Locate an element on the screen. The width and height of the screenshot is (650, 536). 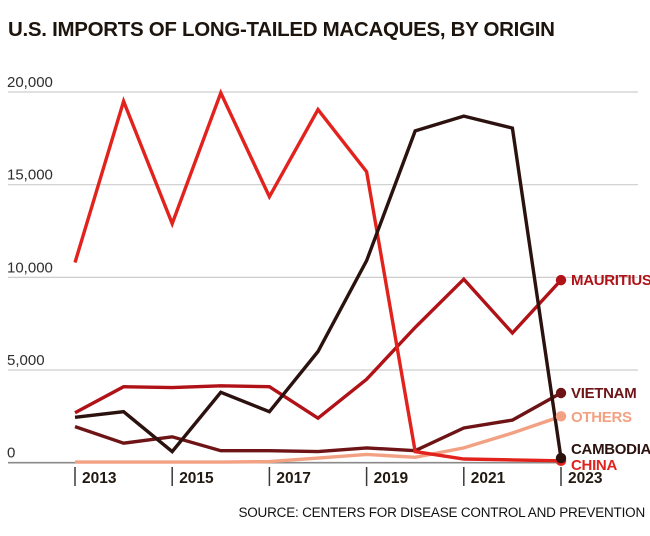
legend-label-cambodia: CAMBODIA is located at coordinates (610, 449).